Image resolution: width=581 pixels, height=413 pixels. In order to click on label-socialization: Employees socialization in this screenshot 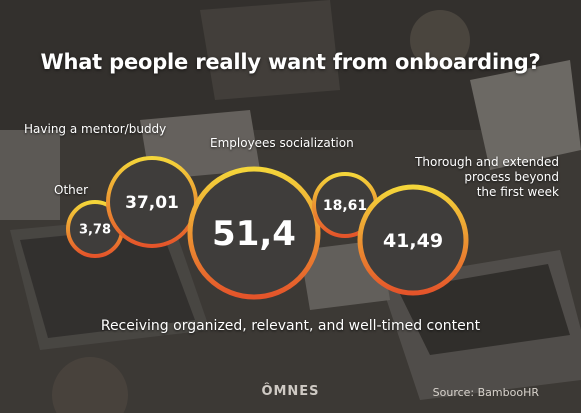, I will do `click(282, 143)`.